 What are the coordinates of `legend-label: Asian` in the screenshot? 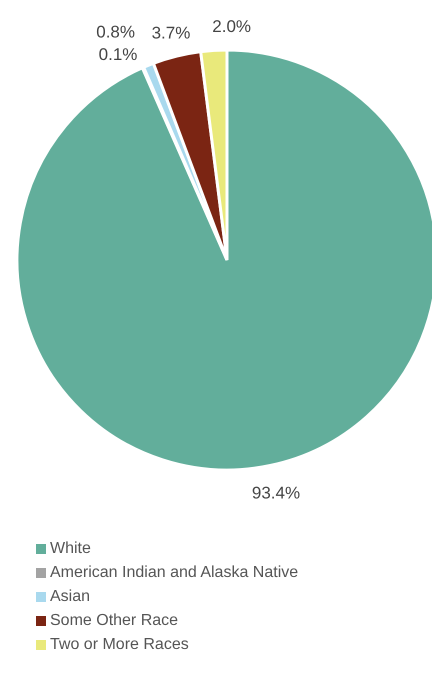 It's located at (70, 596).